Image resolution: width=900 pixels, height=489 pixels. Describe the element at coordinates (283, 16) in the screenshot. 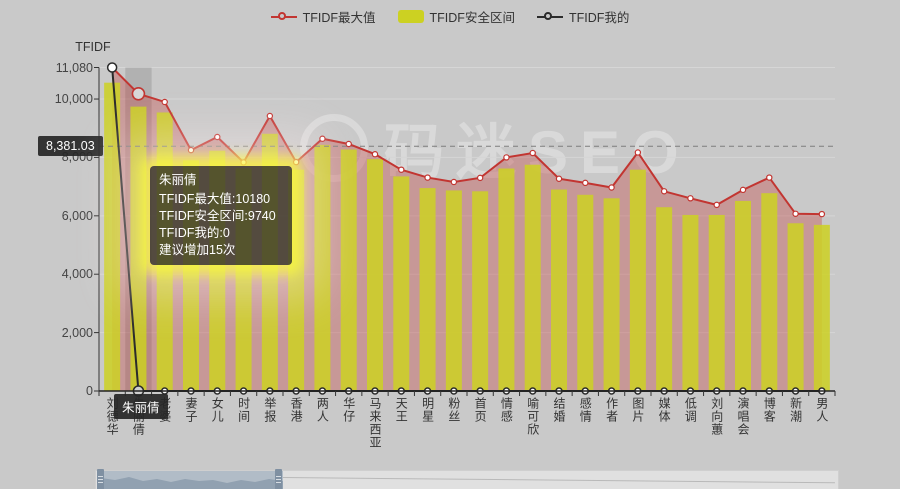

I see `line-marker-icon` at that location.